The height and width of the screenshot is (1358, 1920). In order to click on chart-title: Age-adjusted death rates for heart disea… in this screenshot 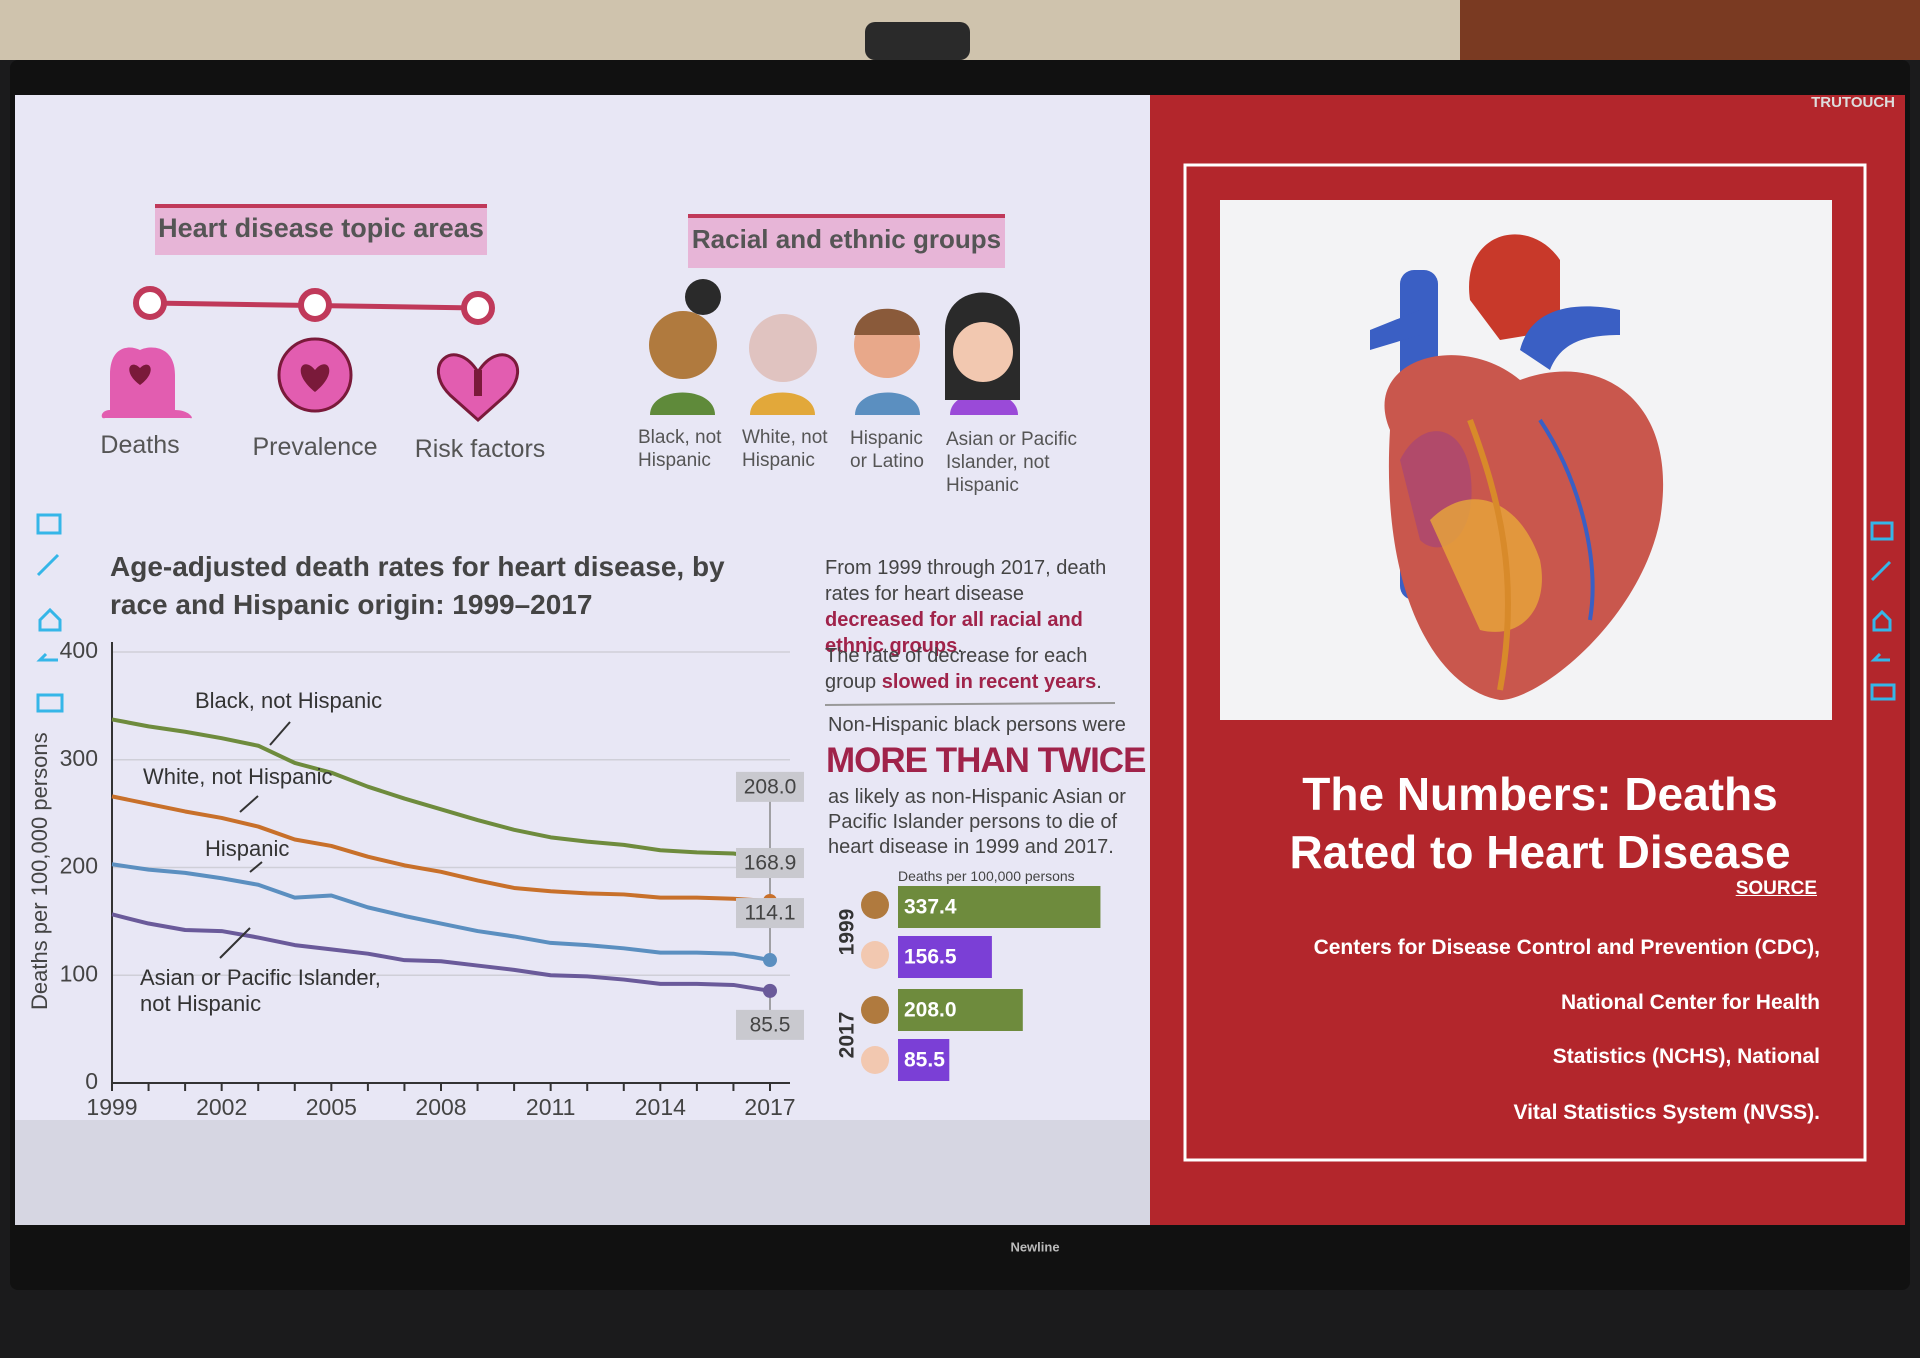, I will do `click(417, 585)`.